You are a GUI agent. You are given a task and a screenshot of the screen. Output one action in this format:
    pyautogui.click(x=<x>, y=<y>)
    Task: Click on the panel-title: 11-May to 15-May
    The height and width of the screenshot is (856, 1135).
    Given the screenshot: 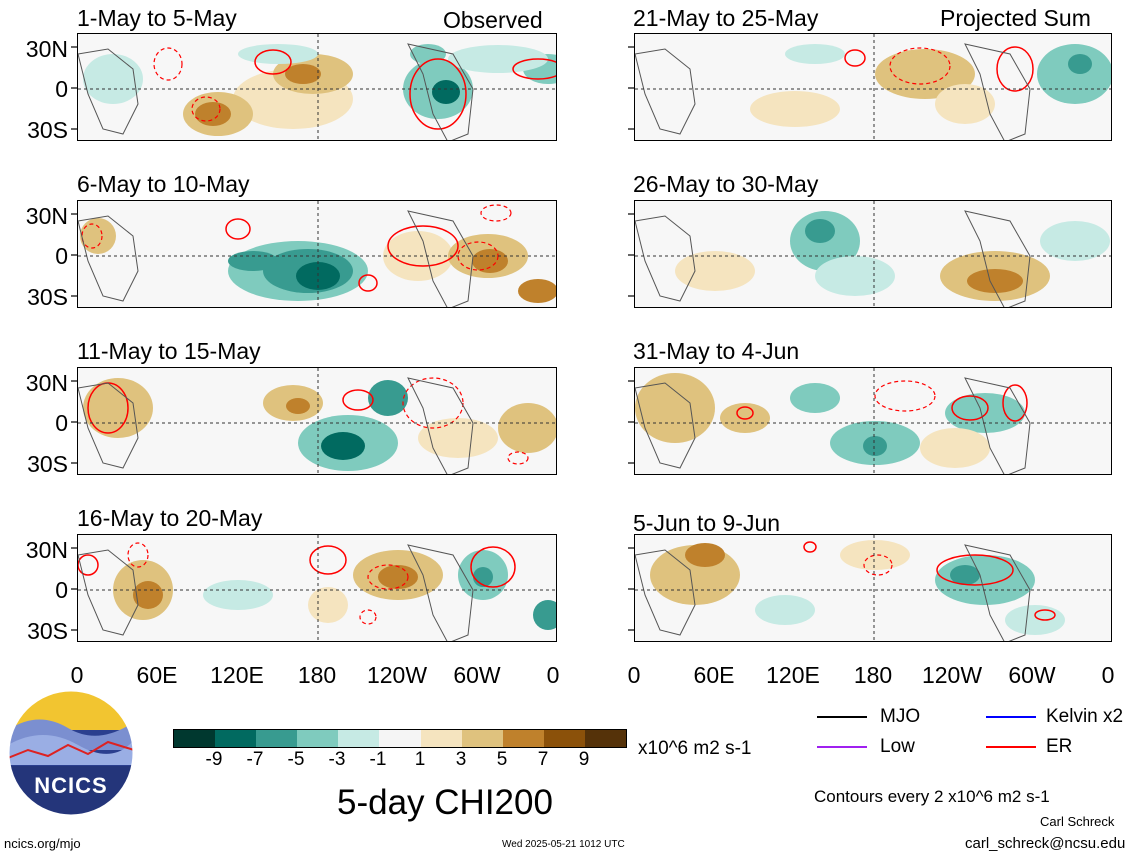 What is the action you would take?
    pyautogui.click(x=169, y=351)
    